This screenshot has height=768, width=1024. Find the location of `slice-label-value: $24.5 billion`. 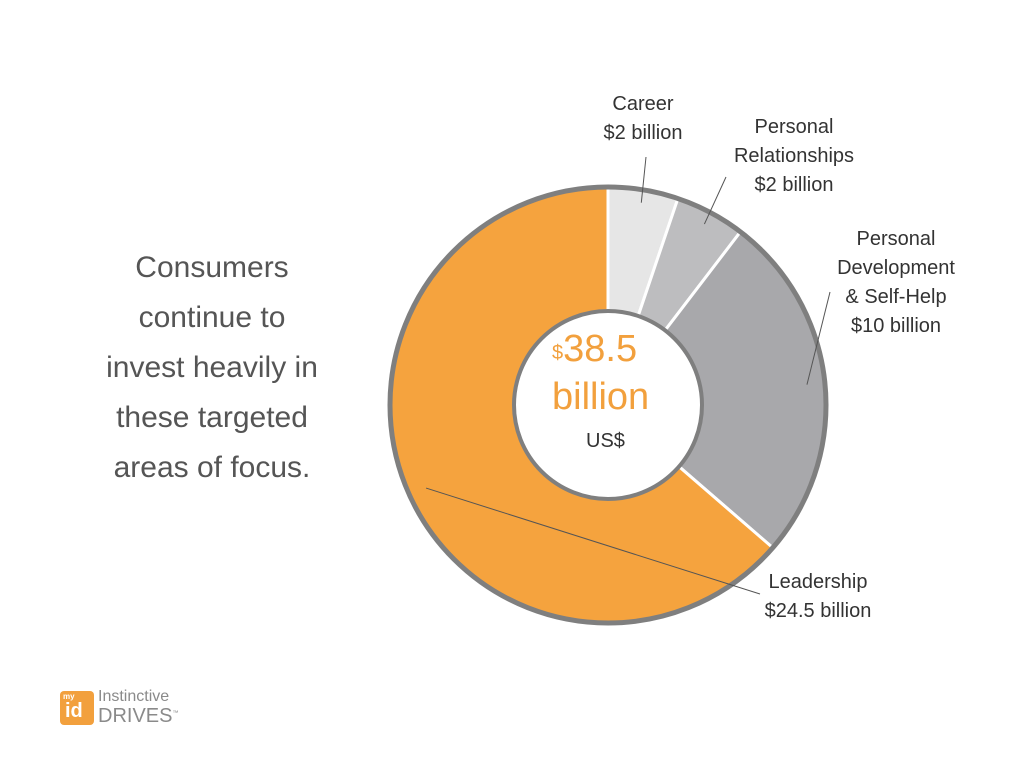

slice-label-value: $24.5 billion is located at coordinates (818, 611).